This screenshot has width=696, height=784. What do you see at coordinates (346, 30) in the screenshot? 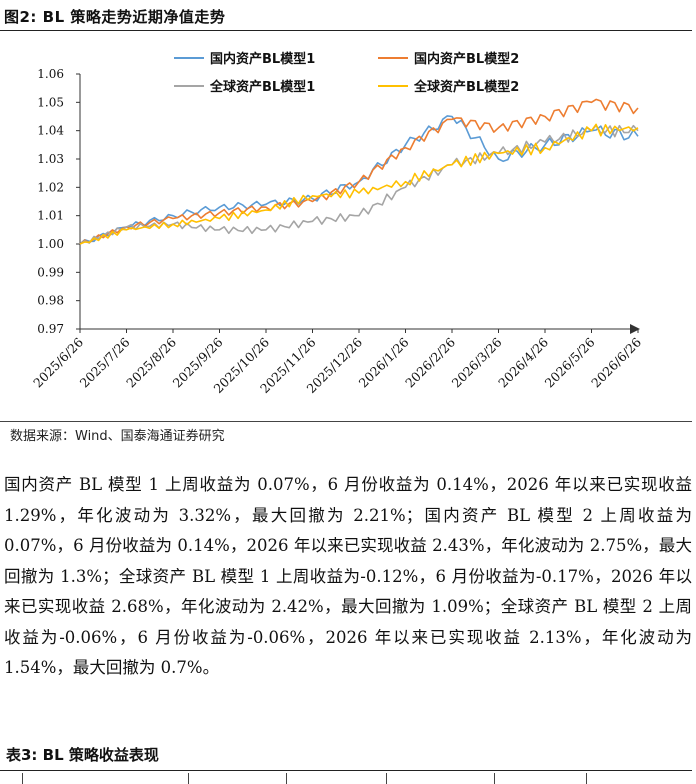
I see `top-rule` at bounding box center [346, 30].